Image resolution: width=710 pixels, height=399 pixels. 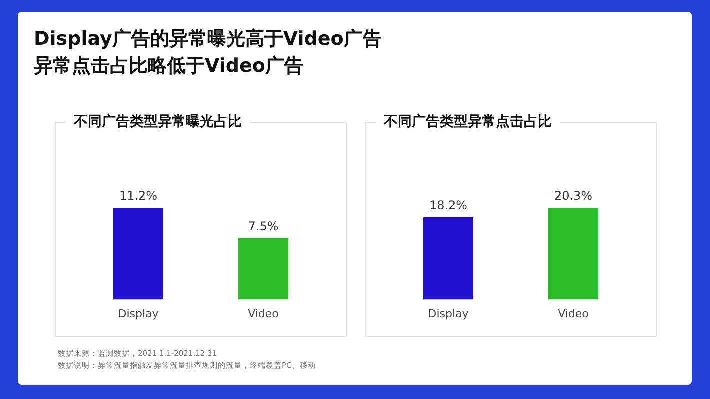 I want to click on data-label: 20.3%, so click(x=573, y=196).